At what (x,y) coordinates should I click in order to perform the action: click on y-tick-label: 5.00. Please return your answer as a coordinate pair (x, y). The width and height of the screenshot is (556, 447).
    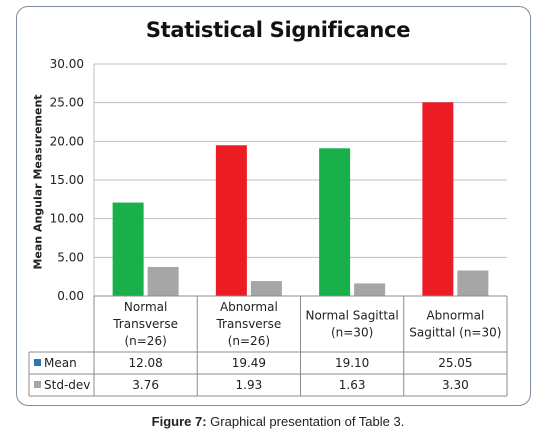
    Looking at the image, I should click on (70, 257).